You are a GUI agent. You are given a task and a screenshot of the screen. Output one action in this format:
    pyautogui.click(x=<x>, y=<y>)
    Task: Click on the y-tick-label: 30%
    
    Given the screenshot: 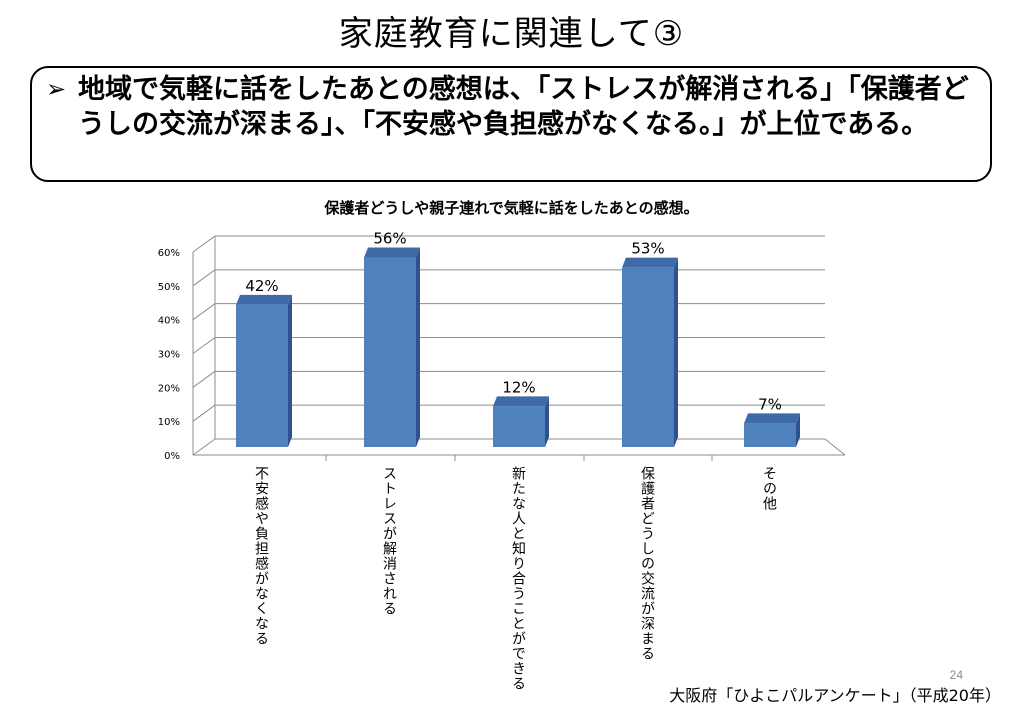 What is the action you would take?
    pyautogui.click(x=169, y=355)
    